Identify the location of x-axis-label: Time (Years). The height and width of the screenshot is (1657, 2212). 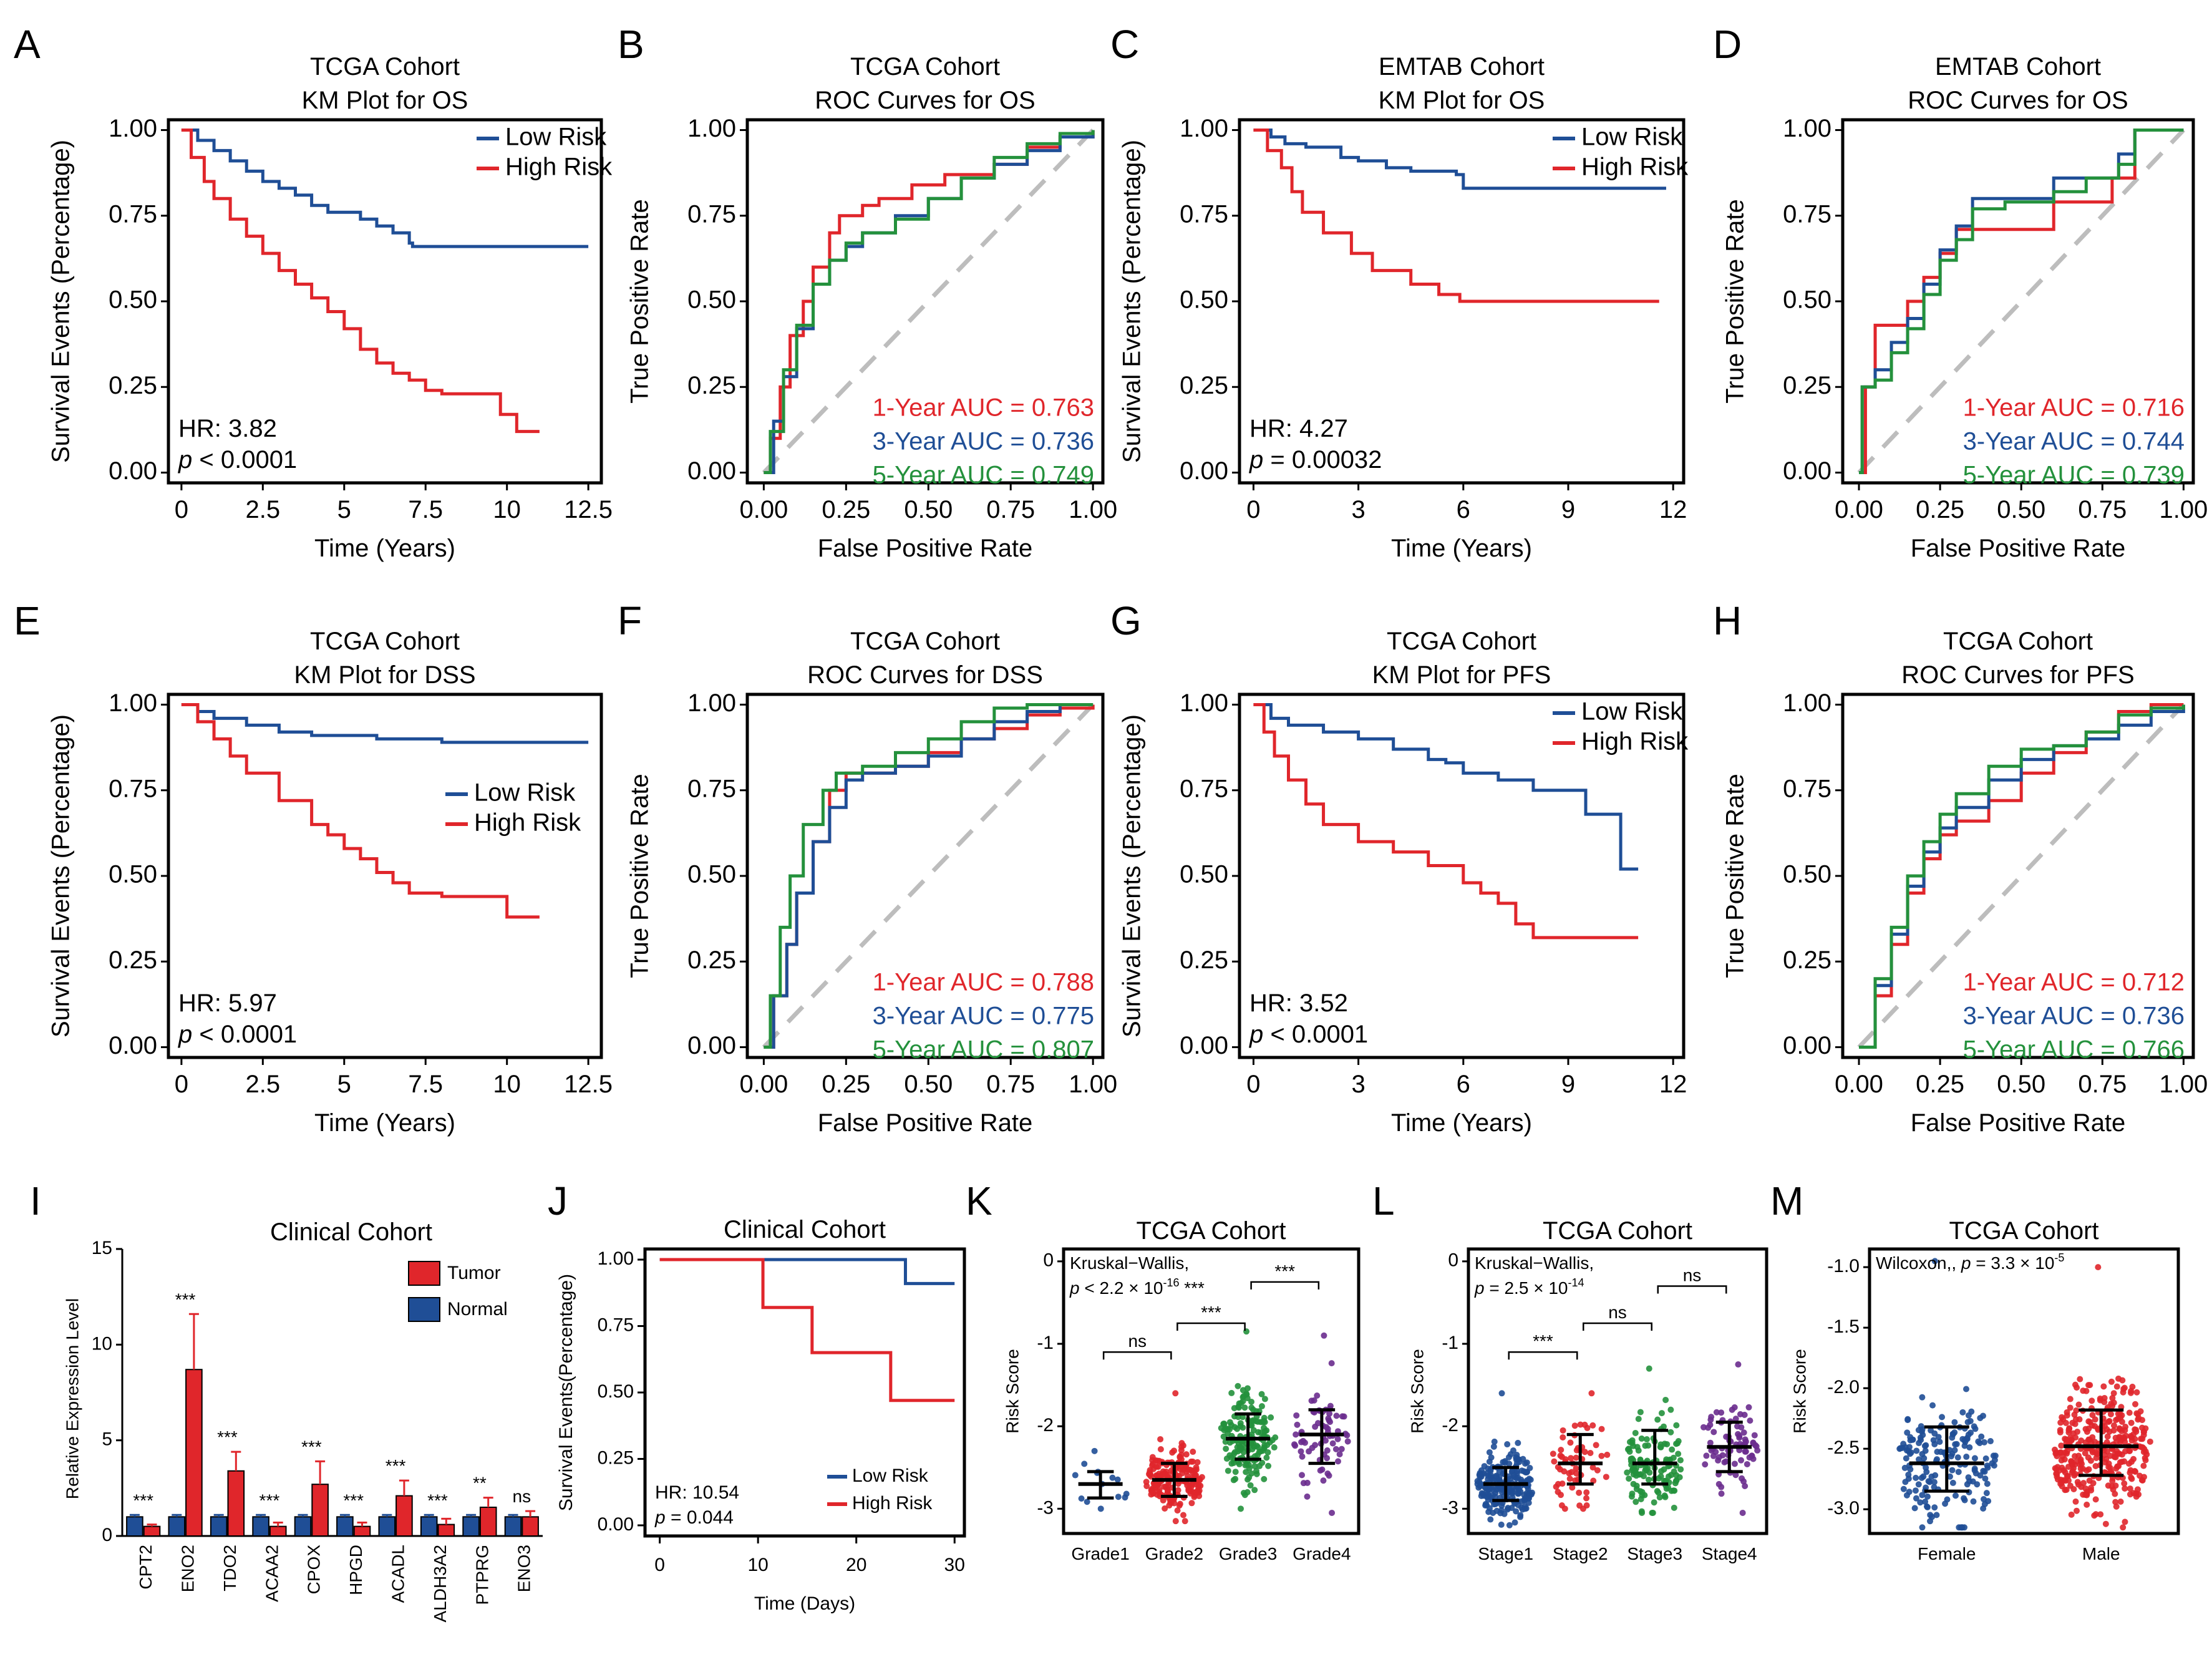
(384, 548).